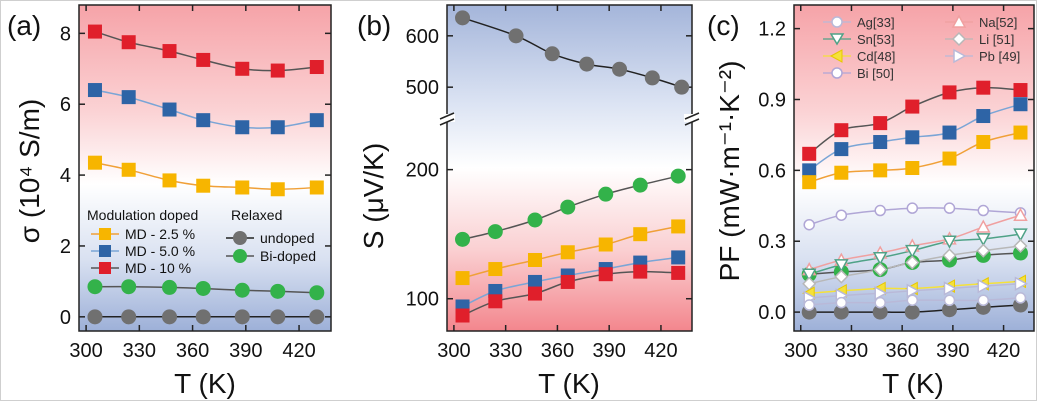  I want to click on legend-ag-marker, so click(837, 22).